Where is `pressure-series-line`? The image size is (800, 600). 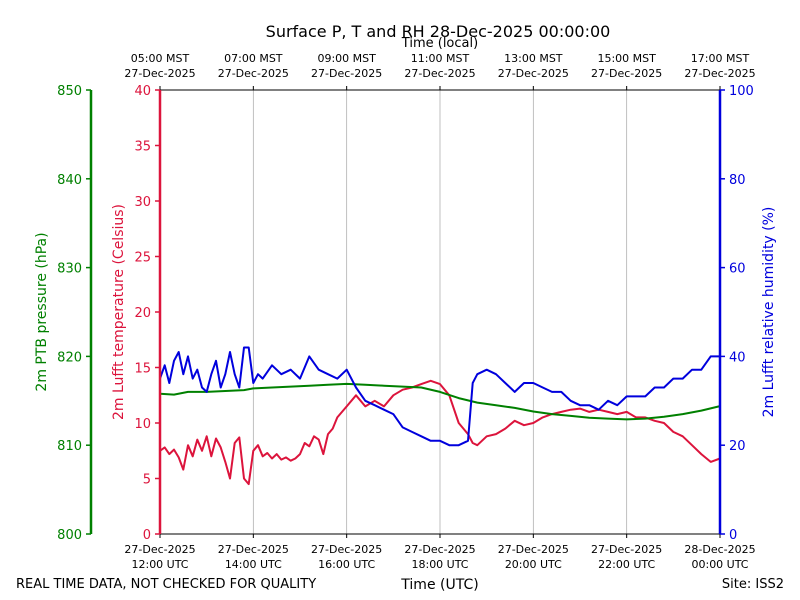
pressure-series-line is located at coordinates (440, 401).